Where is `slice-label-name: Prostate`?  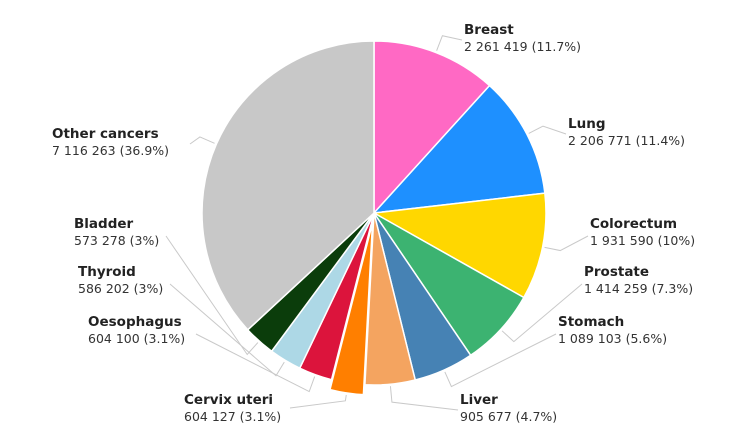 slice-label-name: Prostate is located at coordinates (616, 272).